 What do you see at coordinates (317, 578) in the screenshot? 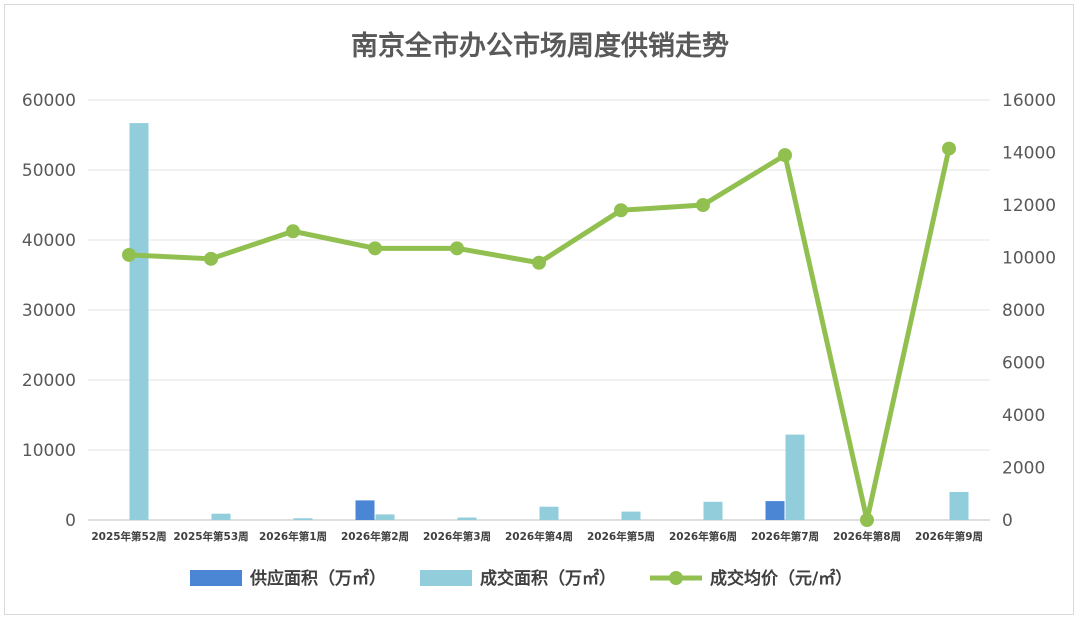
I see `legend-label-supply: 供应面积（万㎡）` at bounding box center [317, 578].